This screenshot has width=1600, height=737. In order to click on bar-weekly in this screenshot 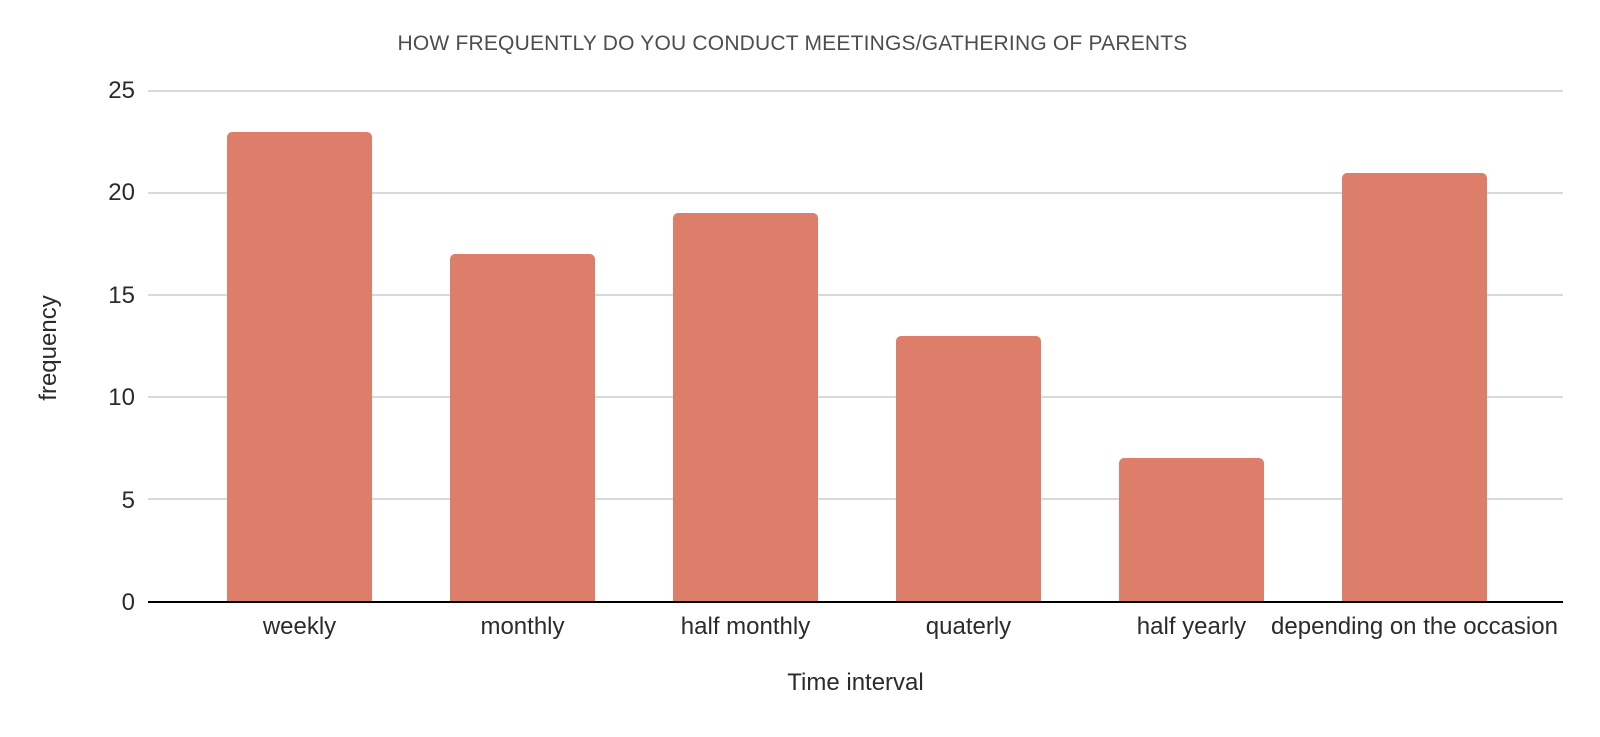, I will do `click(299, 366)`.